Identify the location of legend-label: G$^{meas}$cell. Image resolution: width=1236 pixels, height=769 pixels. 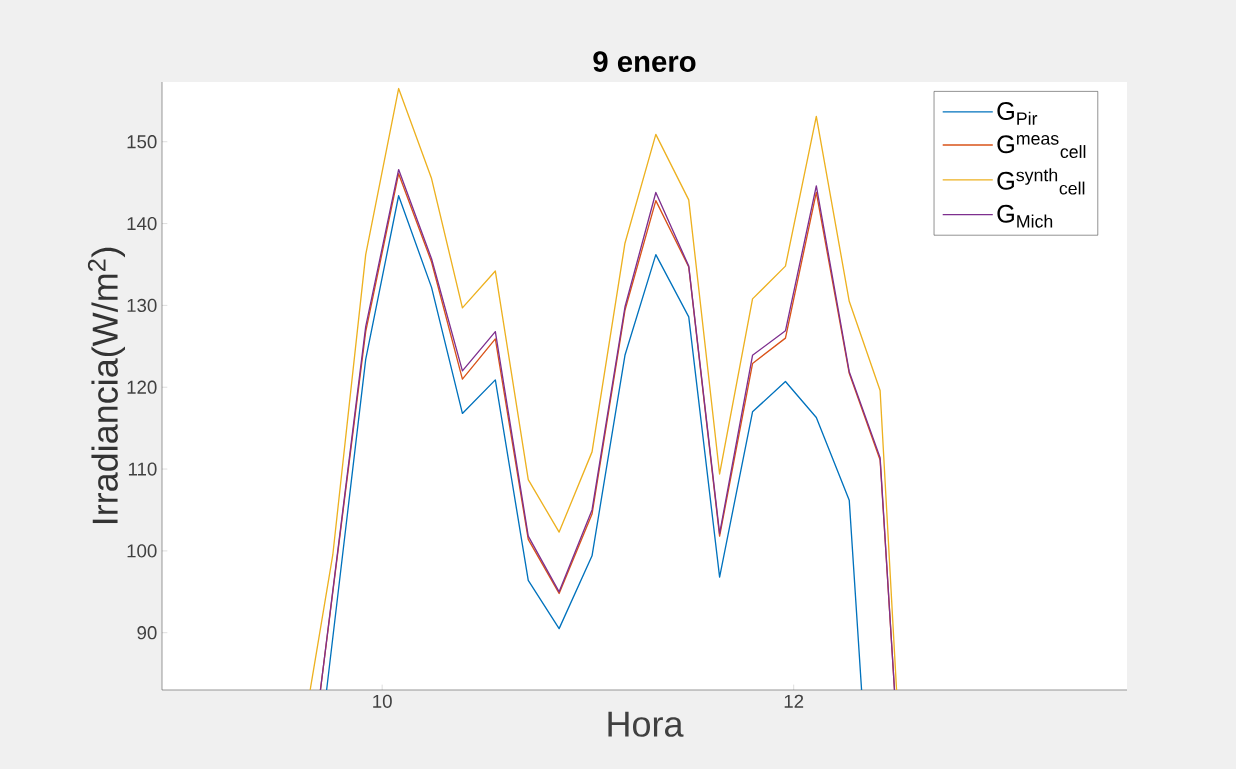
(1041, 147).